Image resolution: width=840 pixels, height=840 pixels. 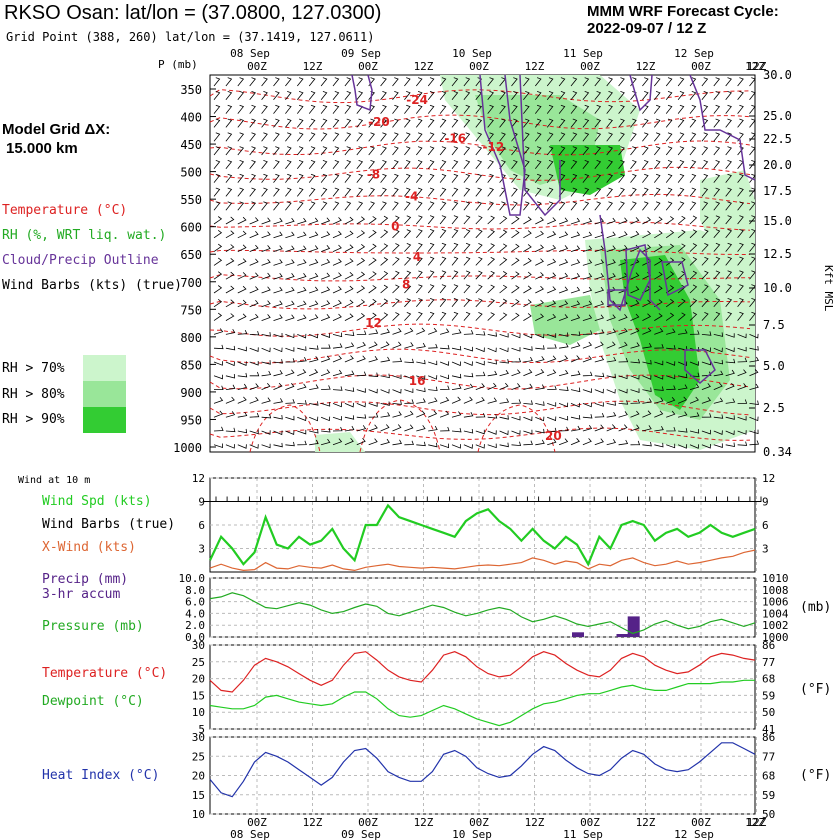 I want to click on pressure-panel-ytick-right-1: 1002, so click(x=775, y=625).